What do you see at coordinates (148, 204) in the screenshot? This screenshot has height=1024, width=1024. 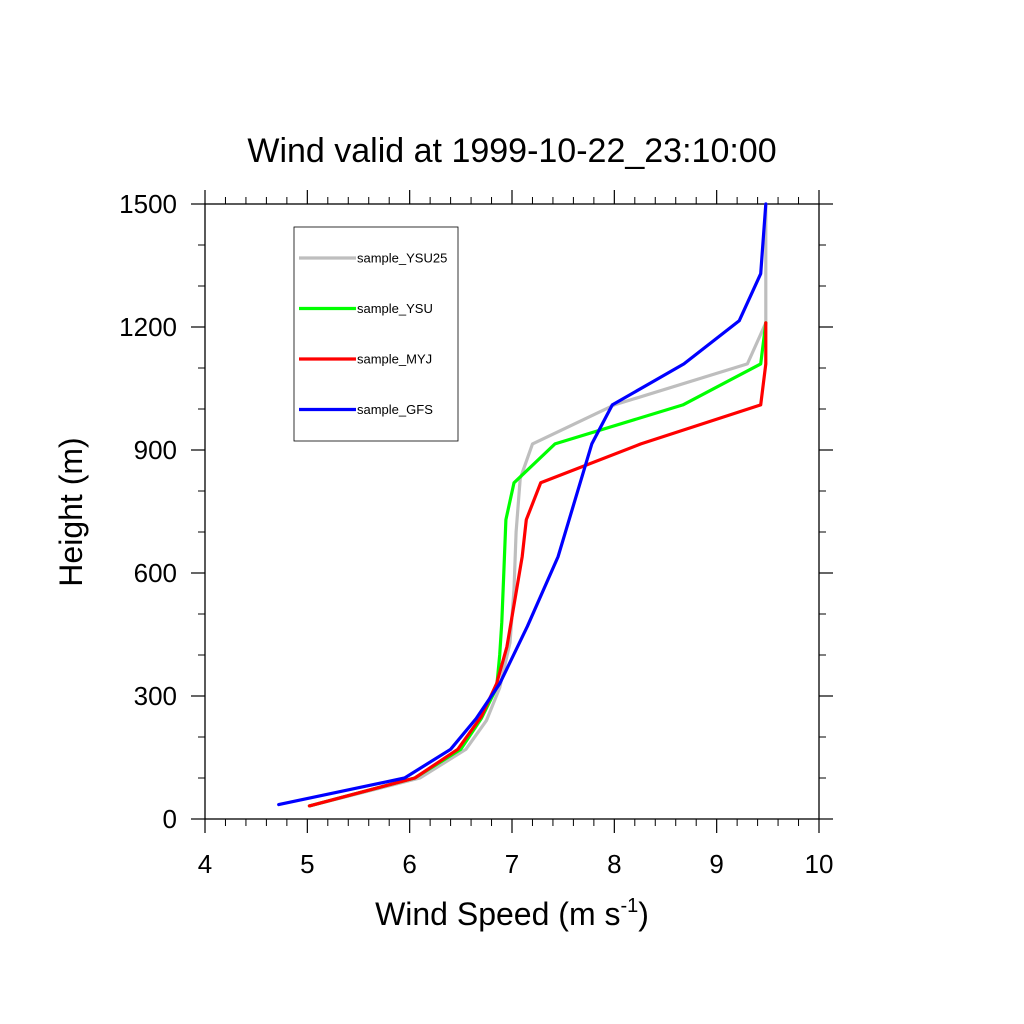 I see `y-tick-label: 1500` at bounding box center [148, 204].